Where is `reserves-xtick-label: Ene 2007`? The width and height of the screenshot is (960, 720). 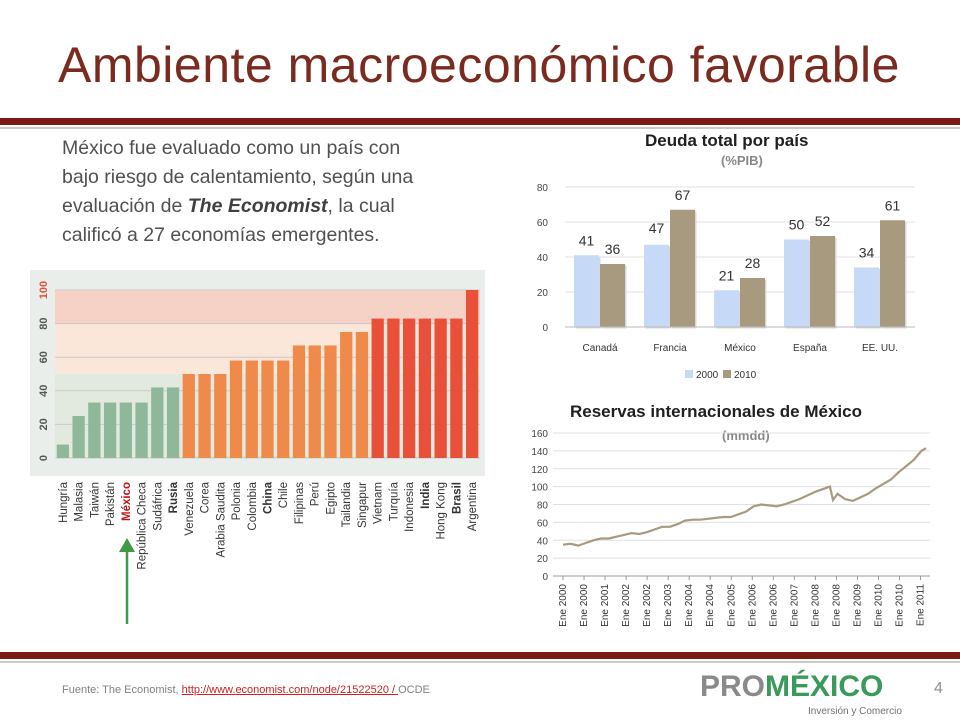
reserves-xtick-label: Ene 2007 is located at coordinates (794, 605).